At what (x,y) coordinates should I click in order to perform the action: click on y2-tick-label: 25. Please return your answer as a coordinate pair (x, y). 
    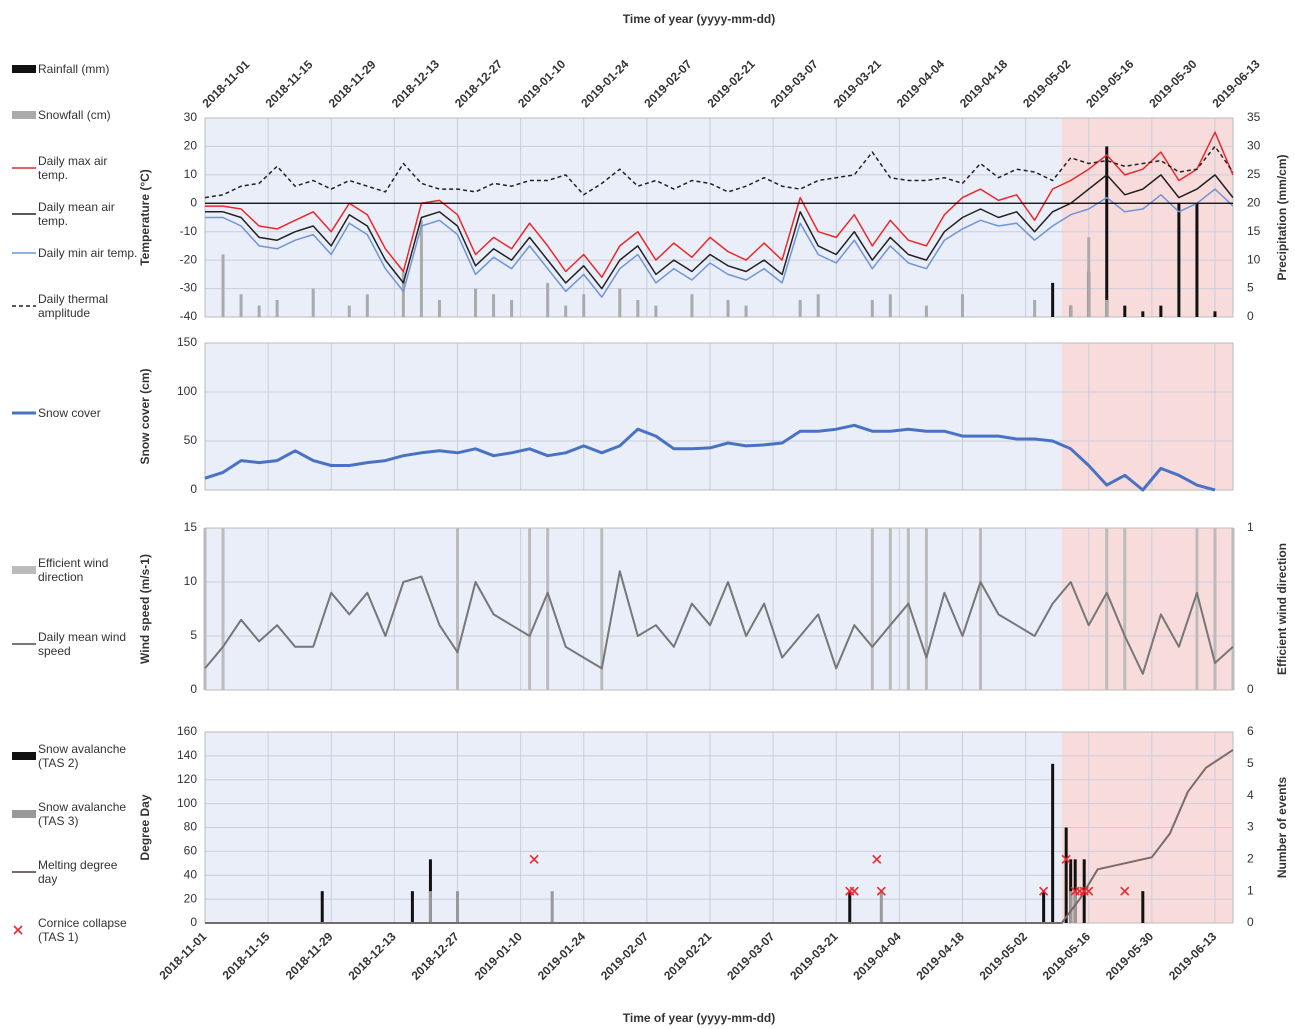
    Looking at the image, I should click on (1254, 174).